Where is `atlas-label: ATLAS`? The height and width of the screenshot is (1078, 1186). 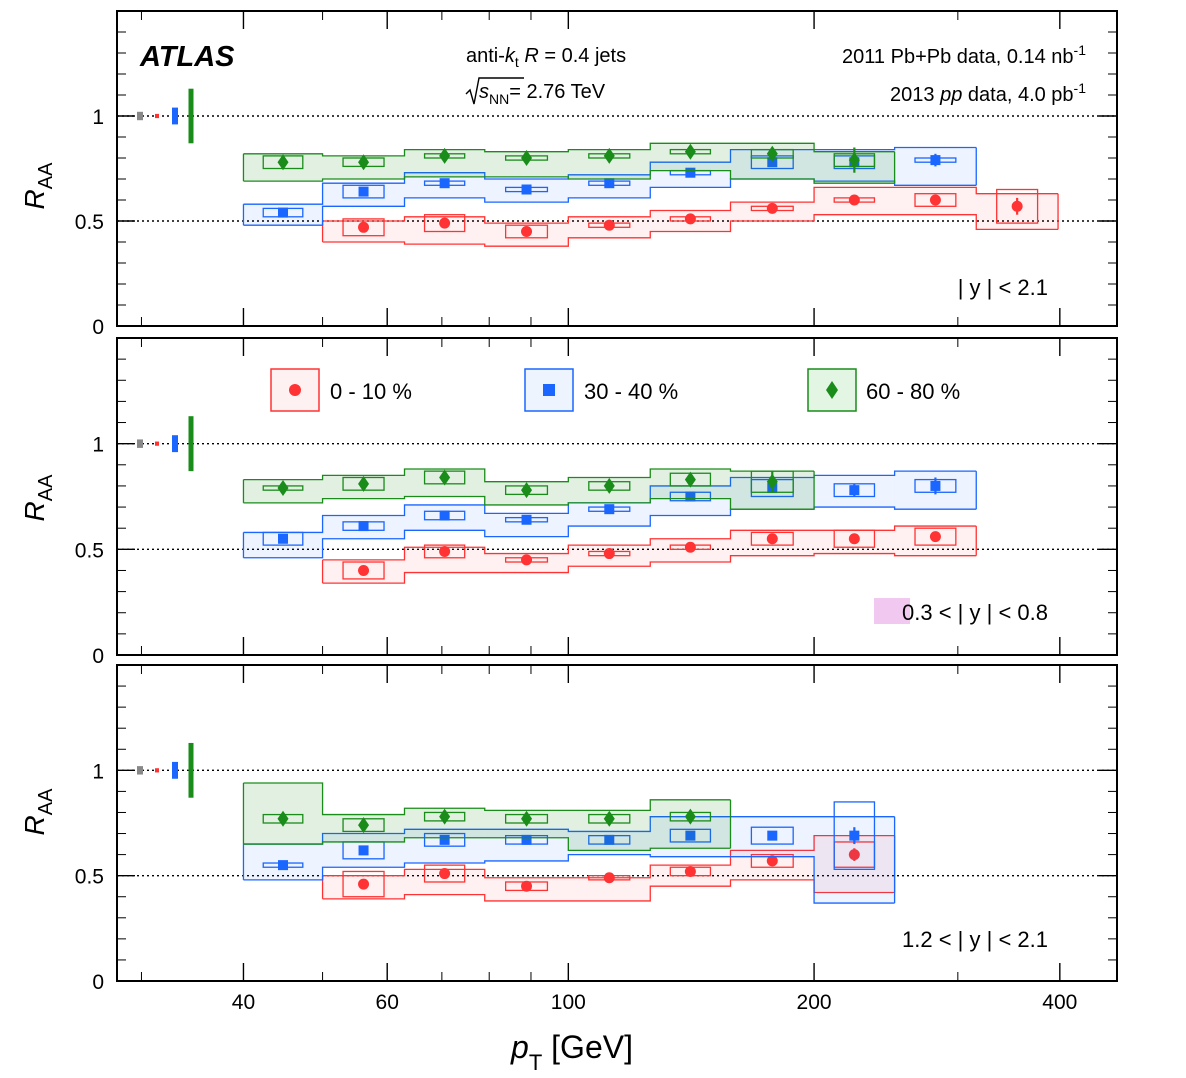
atlas-label: ATLAS is located at coordinates (187, 57).